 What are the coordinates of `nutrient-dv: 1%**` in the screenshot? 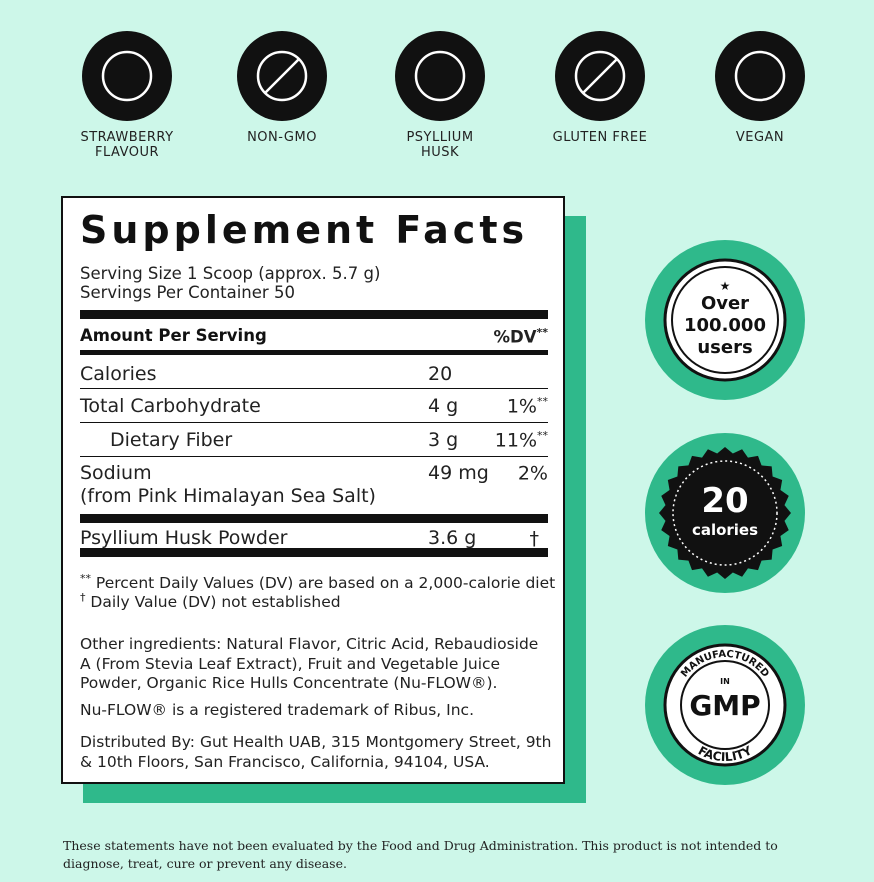 It's located at (527, 406).